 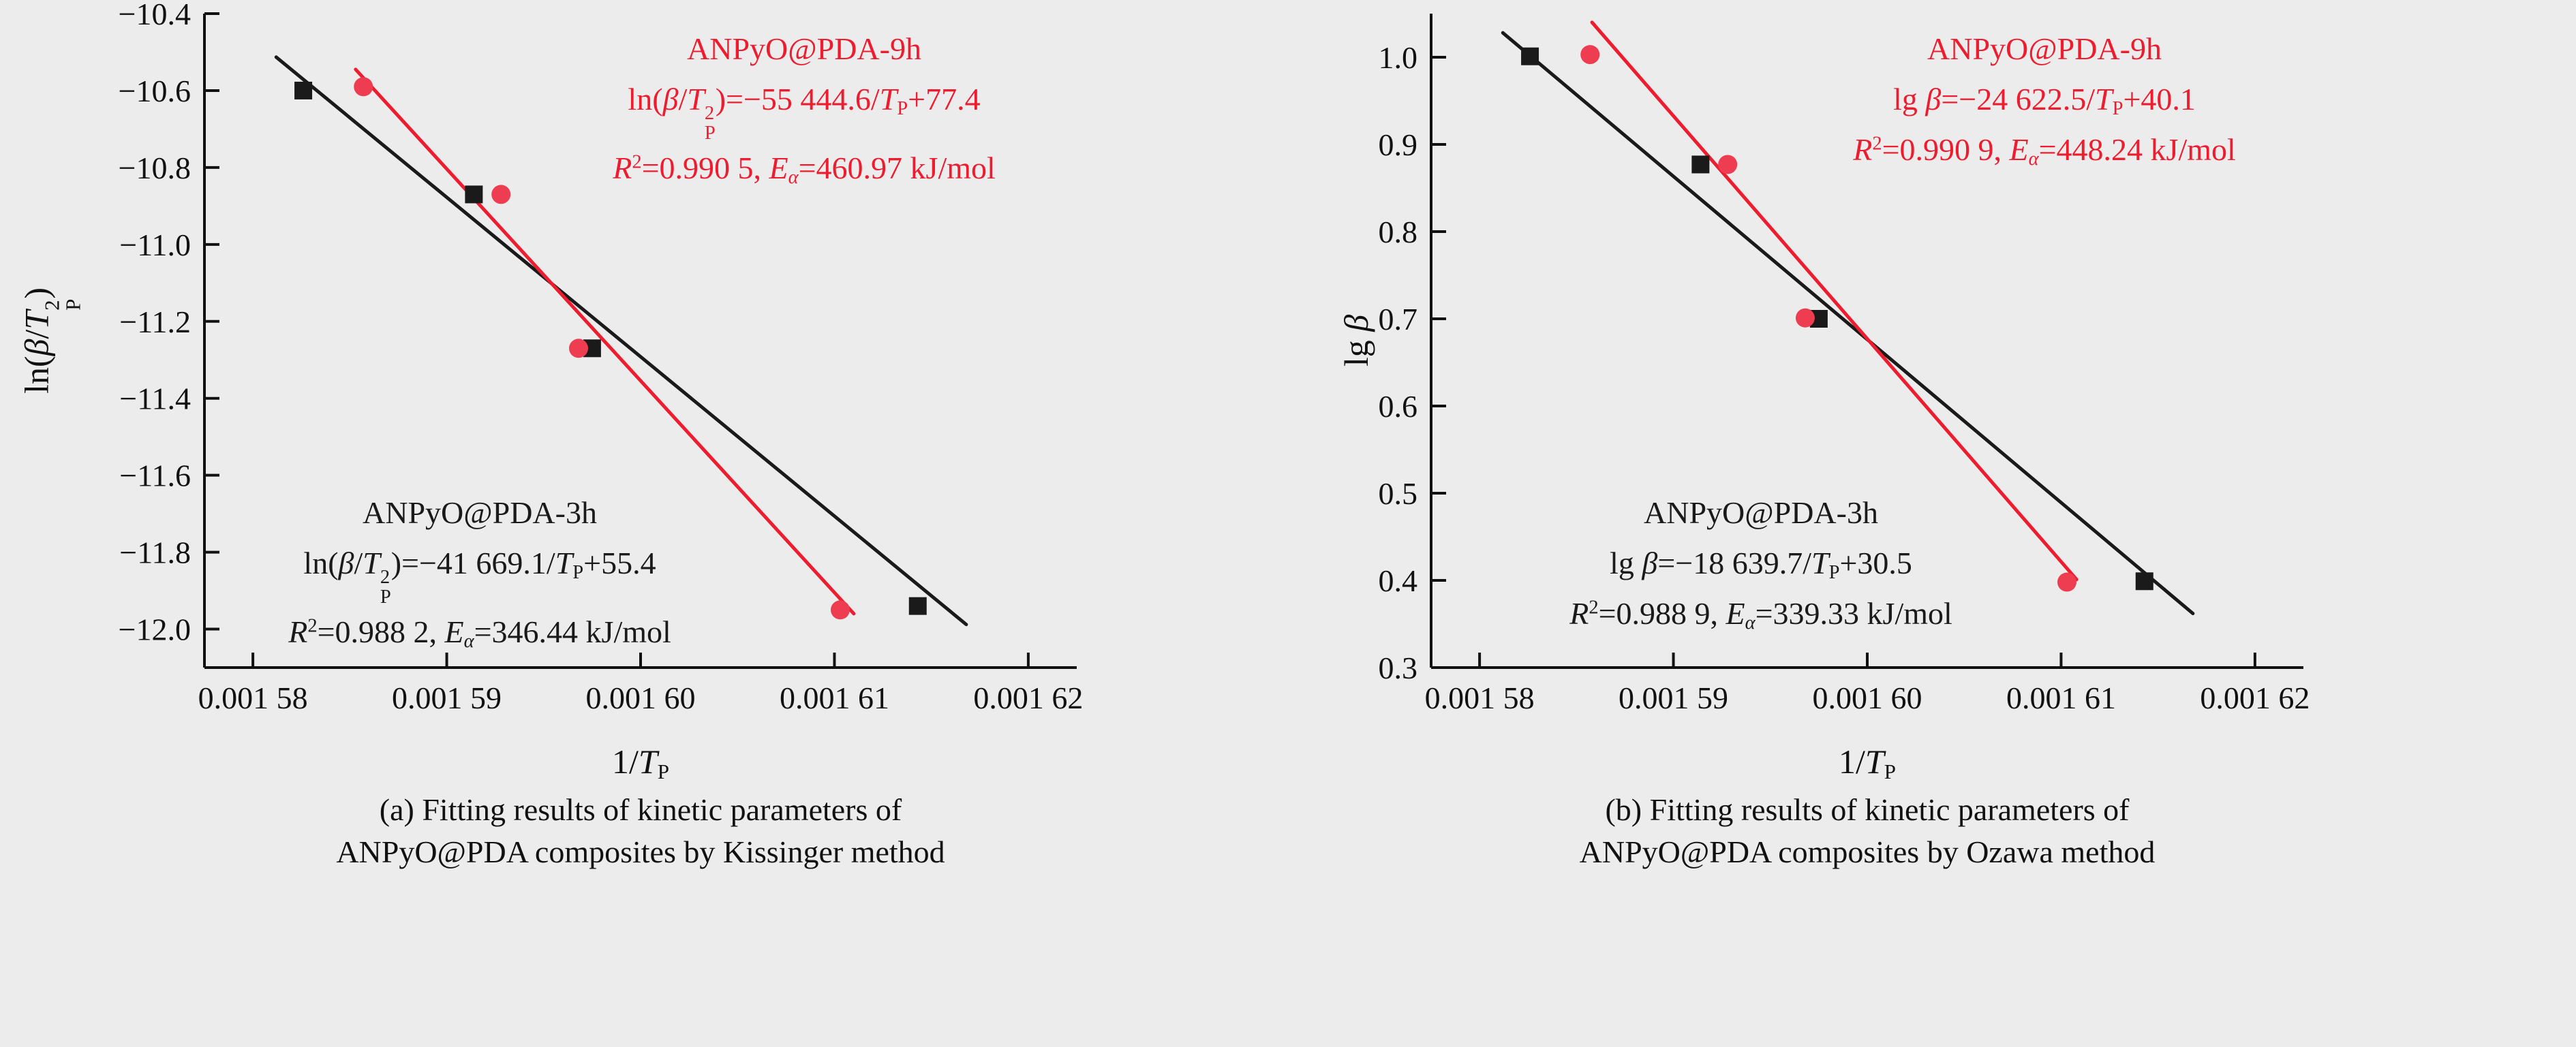 I want to click on text-run: =448.24 kJ/mol, so click(x=2137, y=149).